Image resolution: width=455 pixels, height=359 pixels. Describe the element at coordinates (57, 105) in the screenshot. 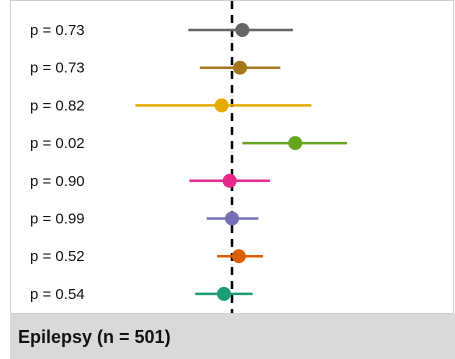

I see `p-value-label: p = 0.82` at that location.